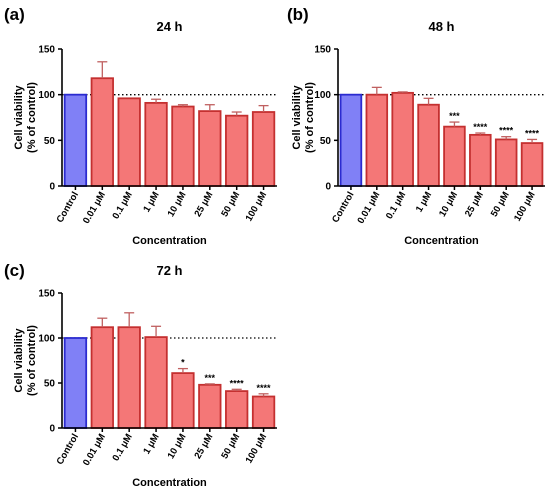 The image size is (550, 493). Describe the element at coordinates (169, 26) in the screenshot. I see `chart-title: 24 h` at that location.